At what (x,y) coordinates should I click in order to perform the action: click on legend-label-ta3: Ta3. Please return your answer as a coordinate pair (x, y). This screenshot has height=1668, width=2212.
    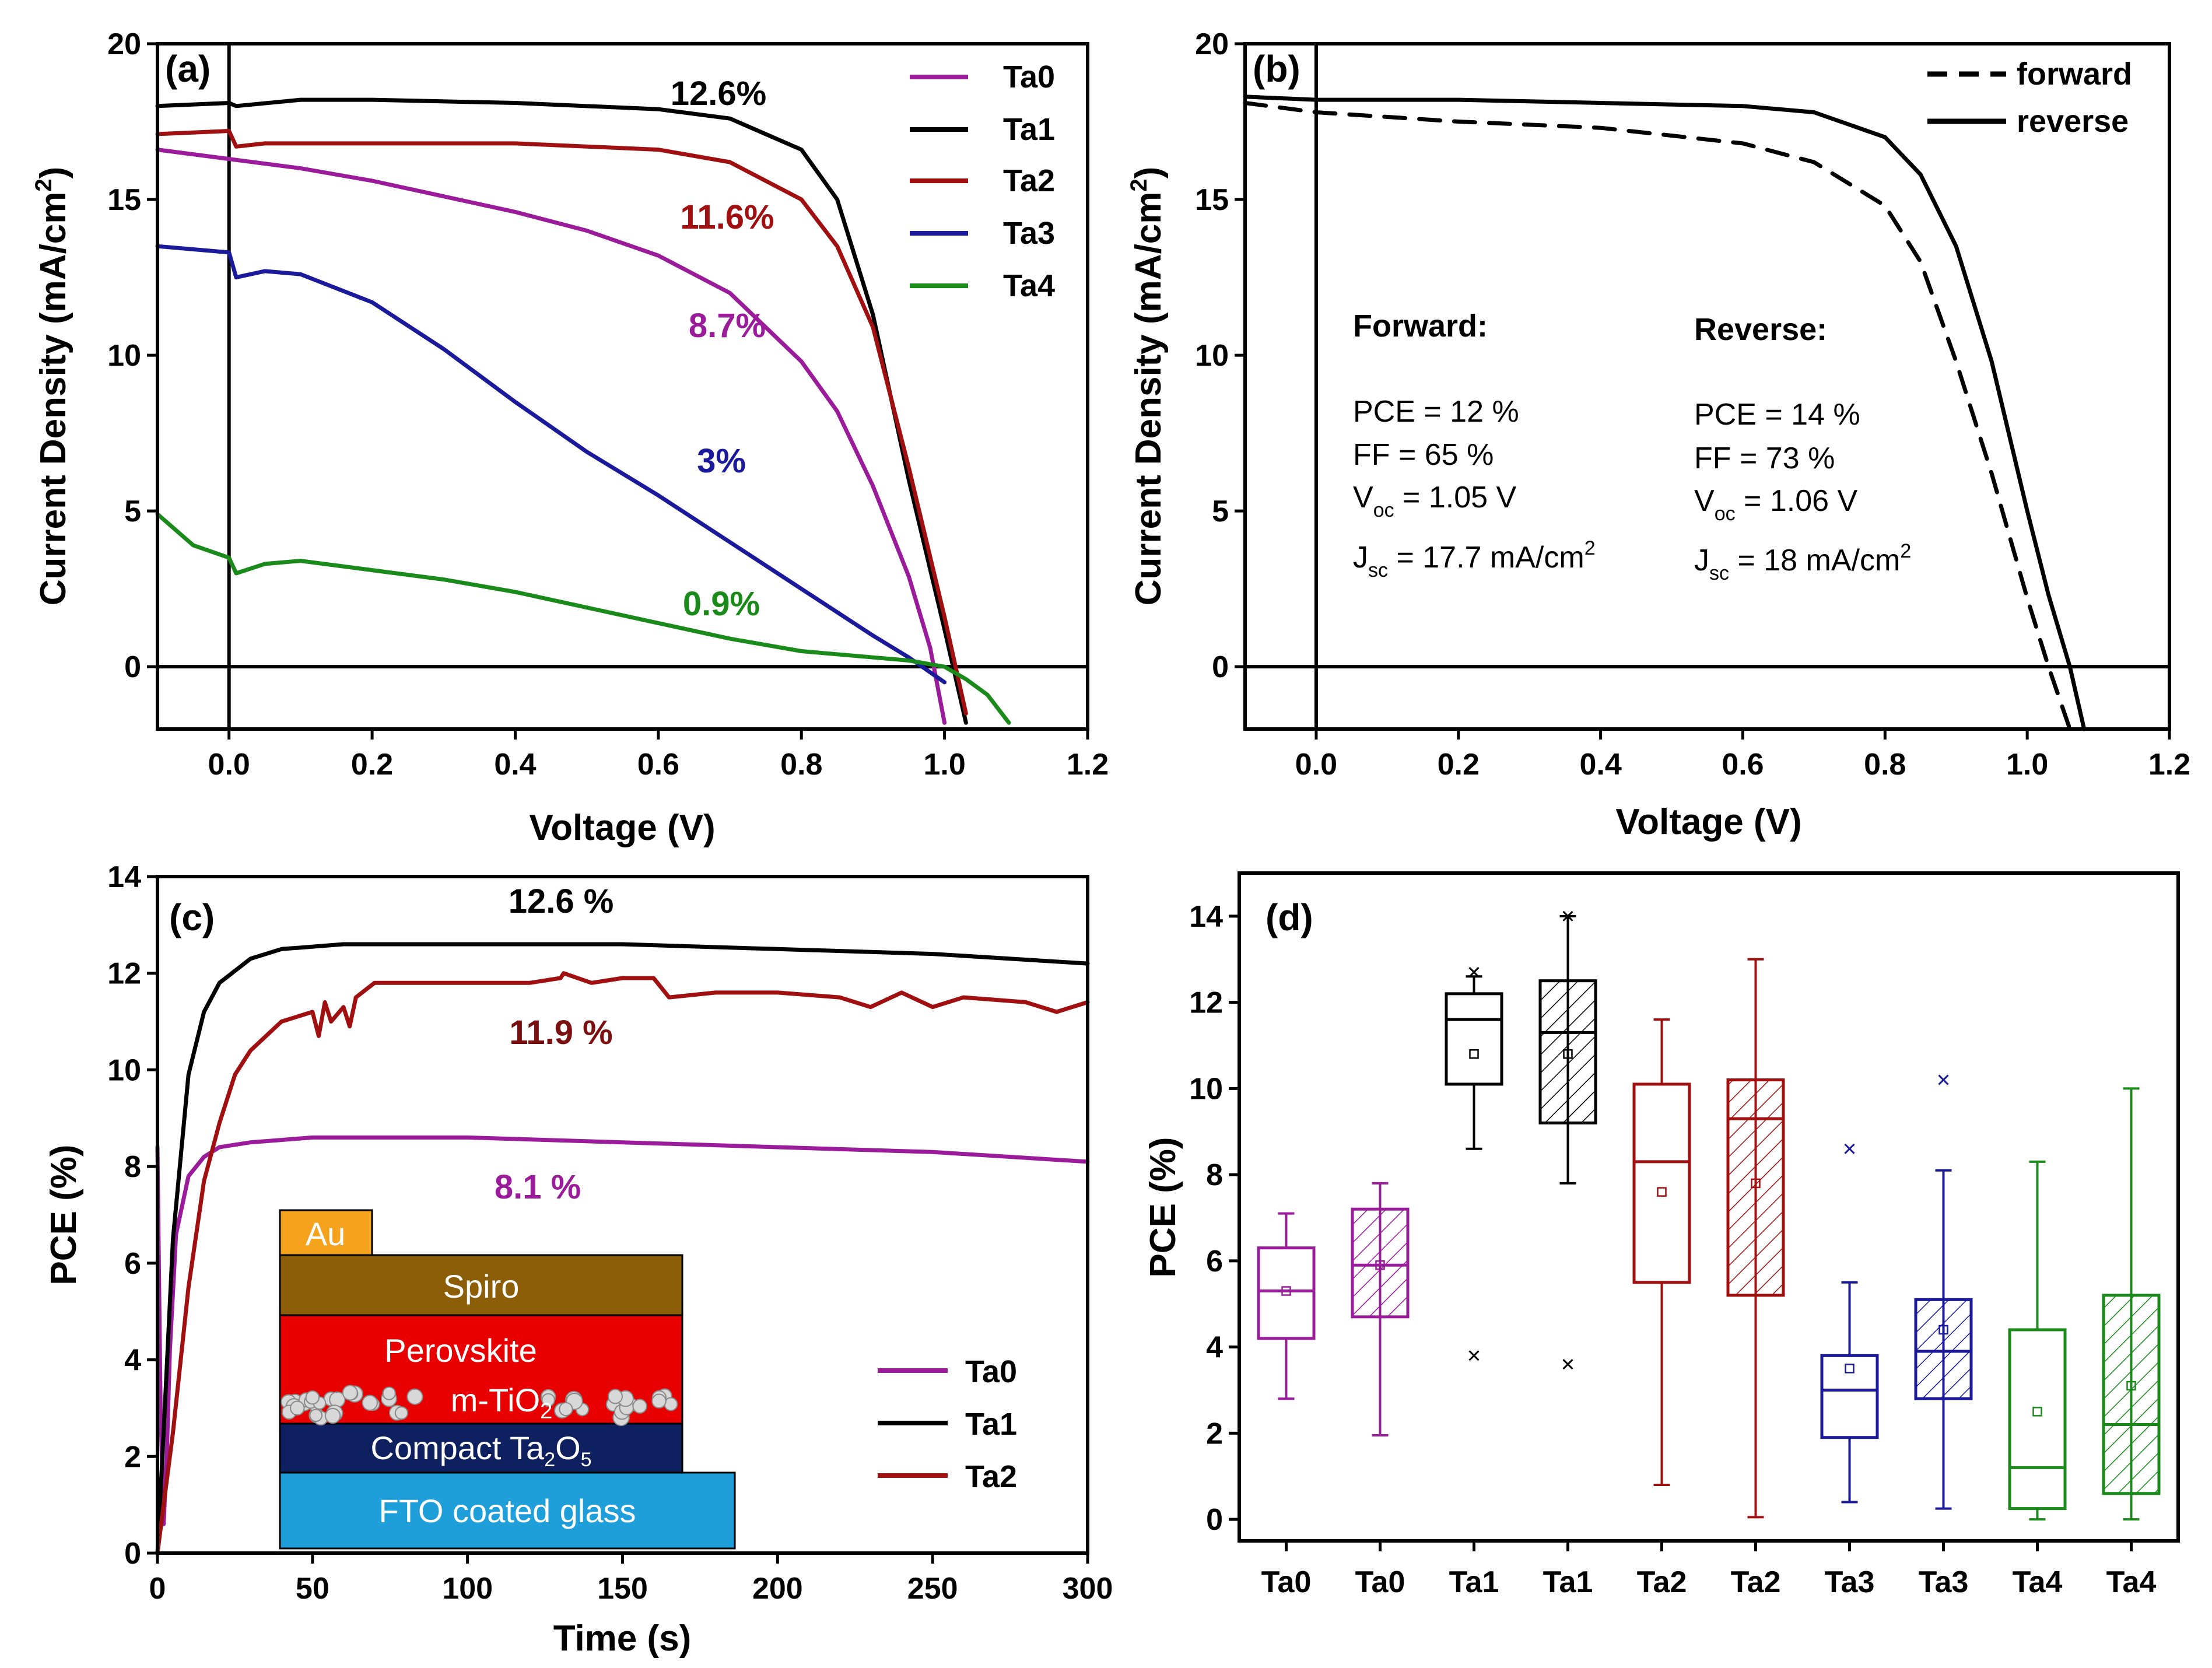
    Looking at the image, I should click on (1029, 233).